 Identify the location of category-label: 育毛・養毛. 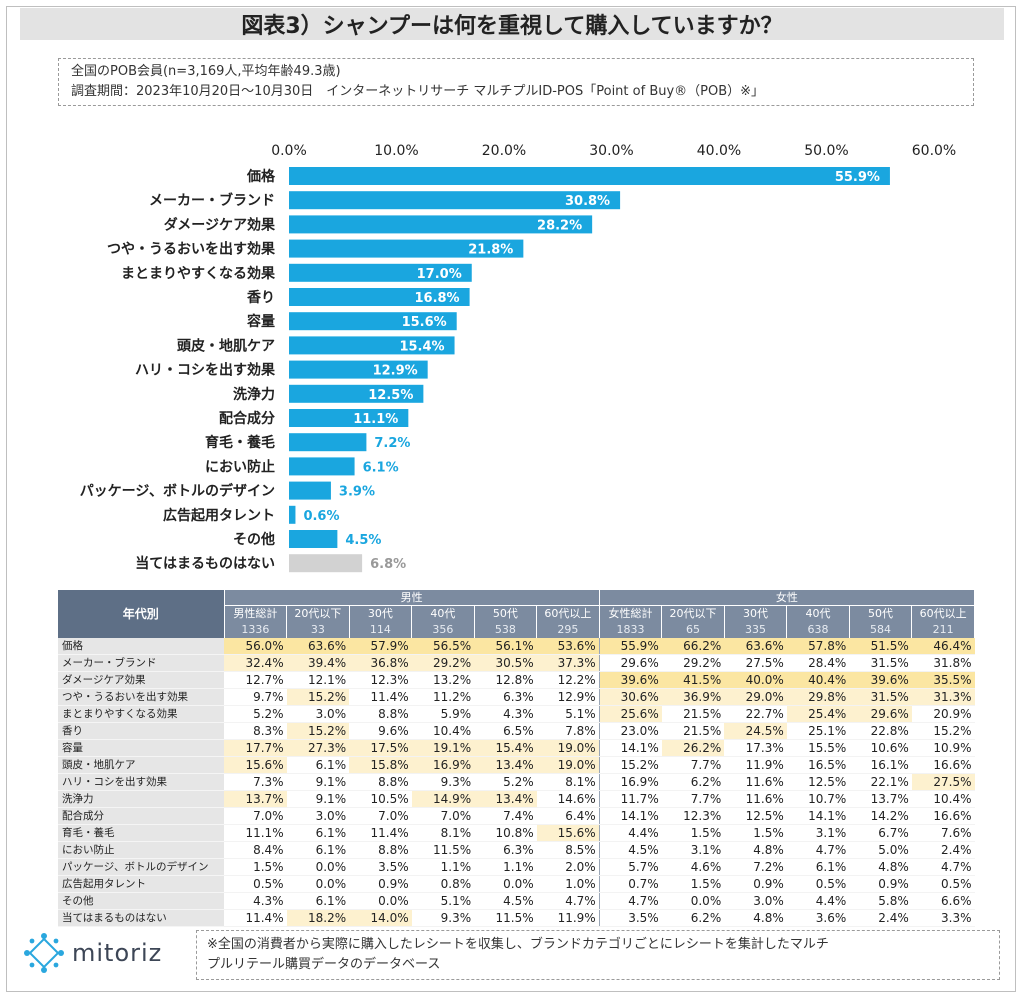
(240, 442).